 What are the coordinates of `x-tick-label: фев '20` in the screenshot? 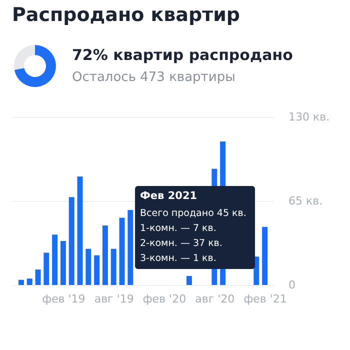 It's located at (164, 299).